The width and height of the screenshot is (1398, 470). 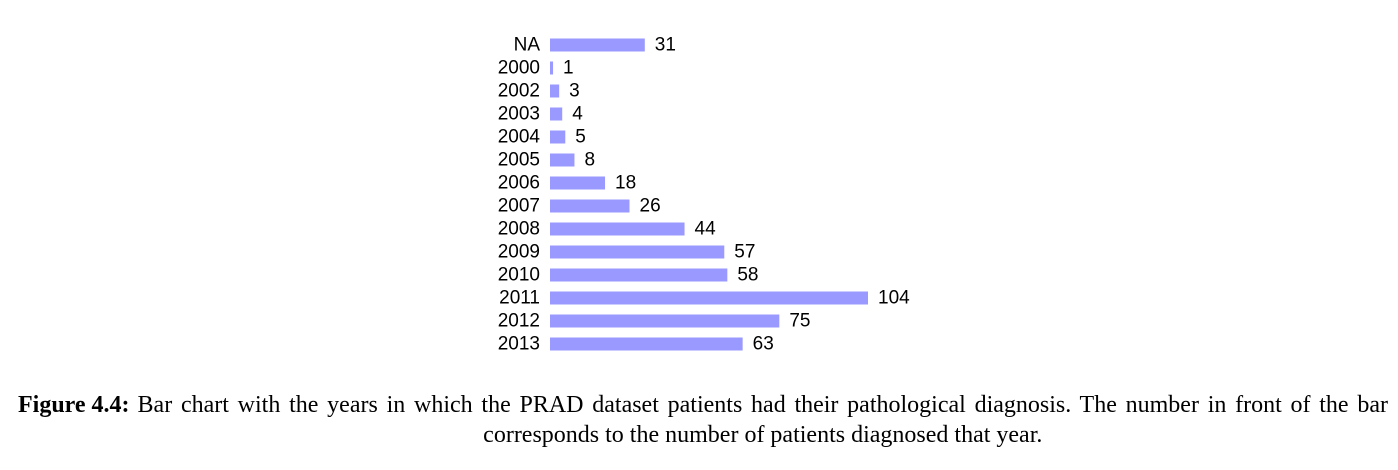 What do you see at coordinates (763, 344) in the screenshot?
I see `data-label: 63` at bounding box center [763, 344].